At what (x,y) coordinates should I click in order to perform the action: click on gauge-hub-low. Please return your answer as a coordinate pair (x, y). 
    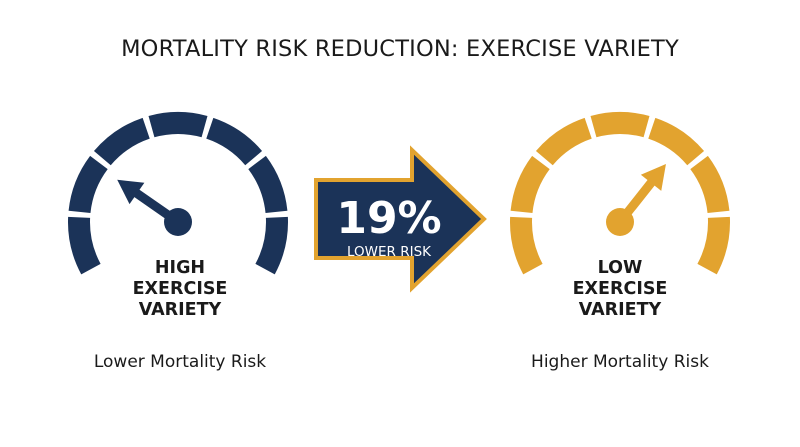
    Looking at the image, I should click on (620, 222).